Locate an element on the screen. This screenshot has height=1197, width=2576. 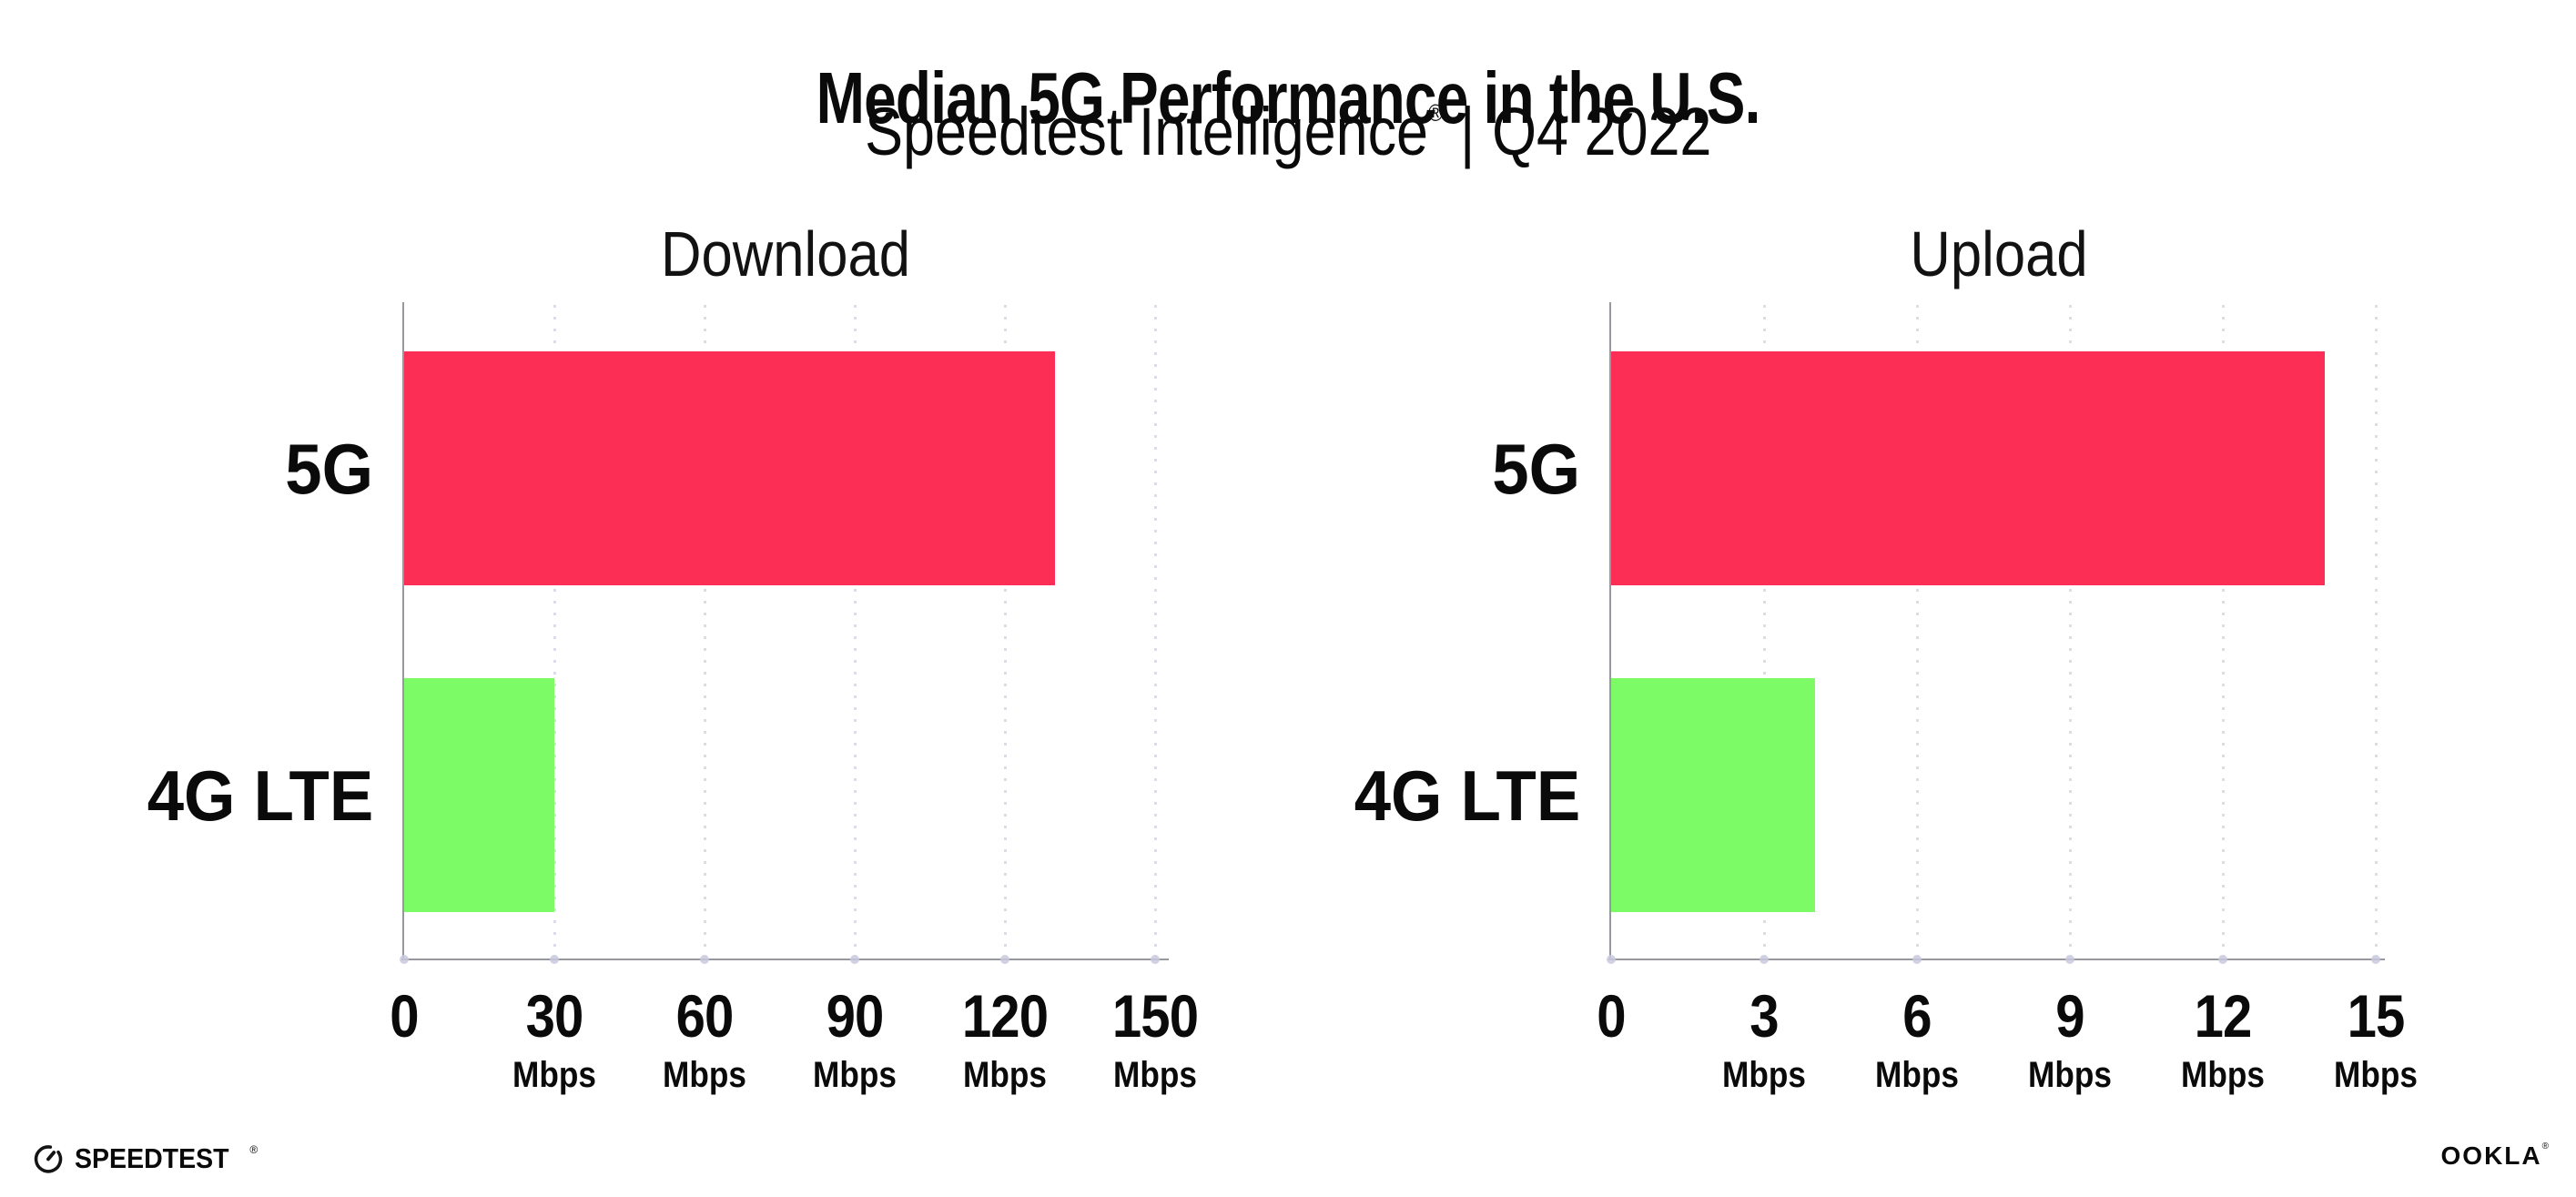
x-tick-value: 3 is located at coordinates (1764, 1016).